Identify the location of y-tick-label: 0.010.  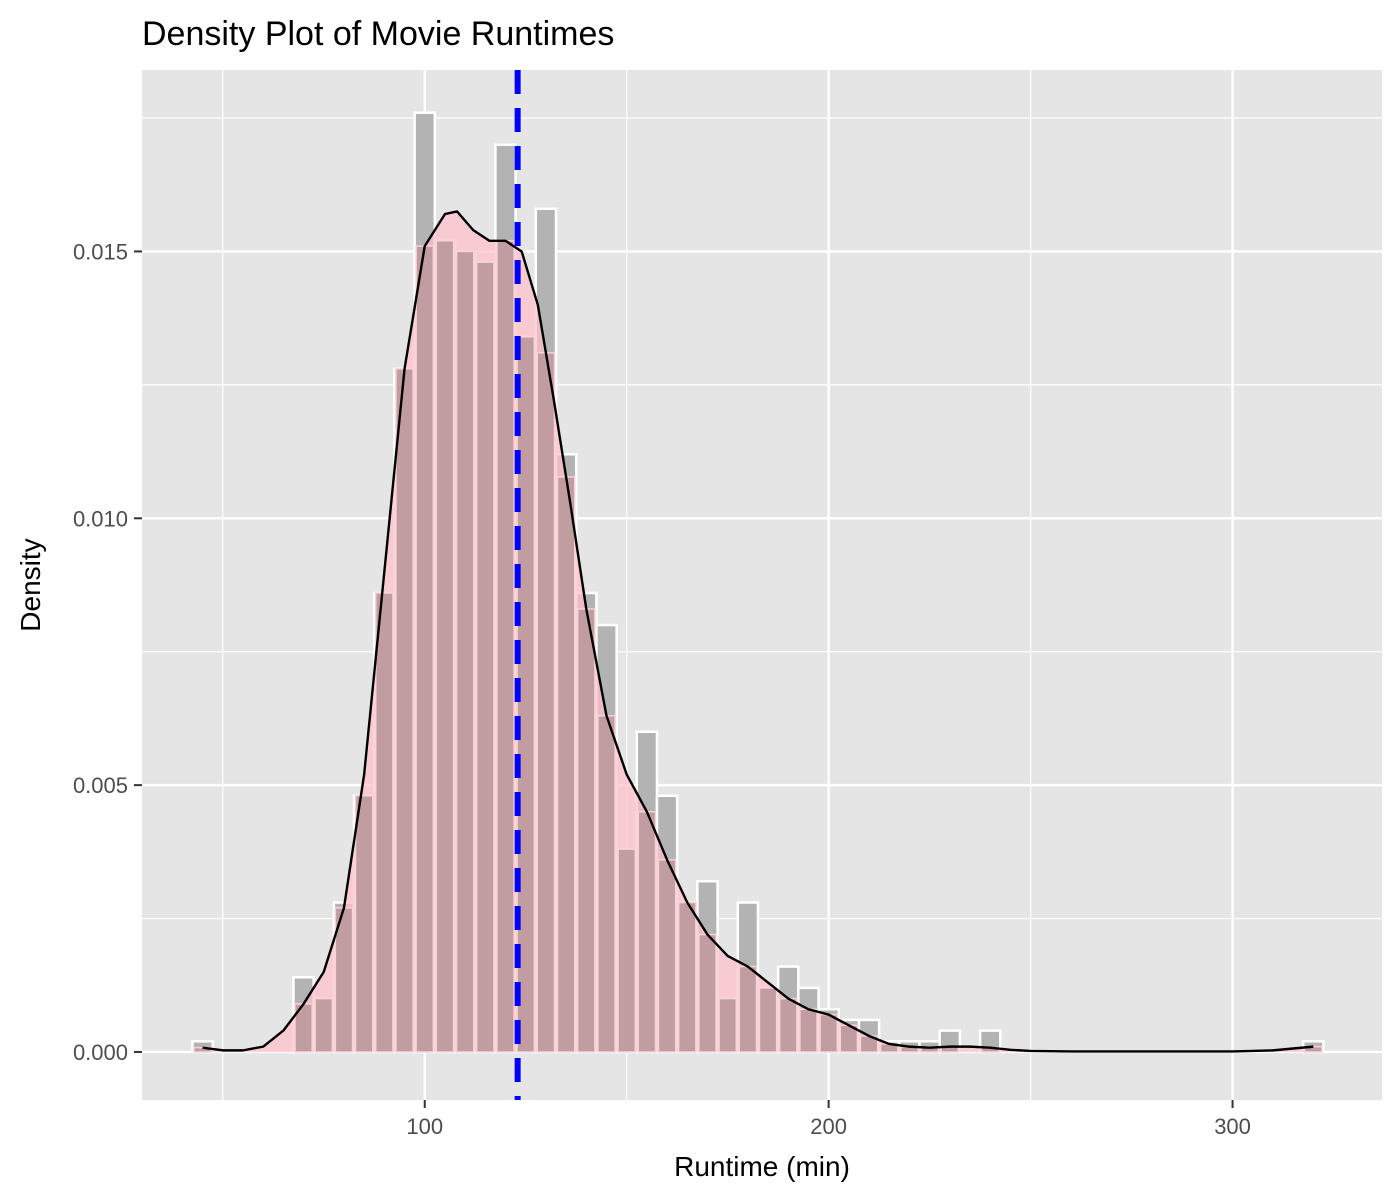
(100, 518).